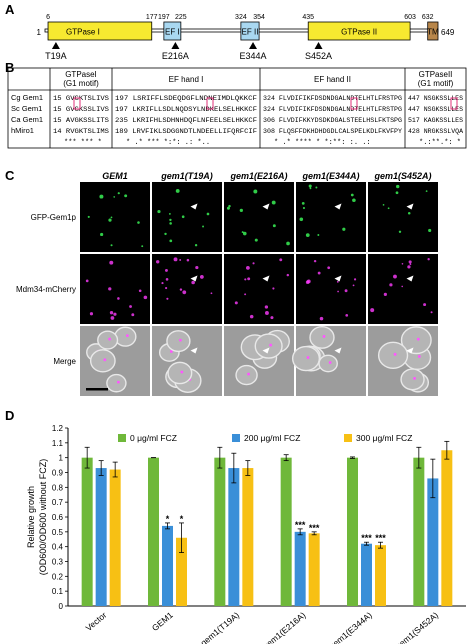 The height and width of the screenshot is (644, 474). I want to click on sequence-text: 15 AVGKSSLITS, so click(81, 121).